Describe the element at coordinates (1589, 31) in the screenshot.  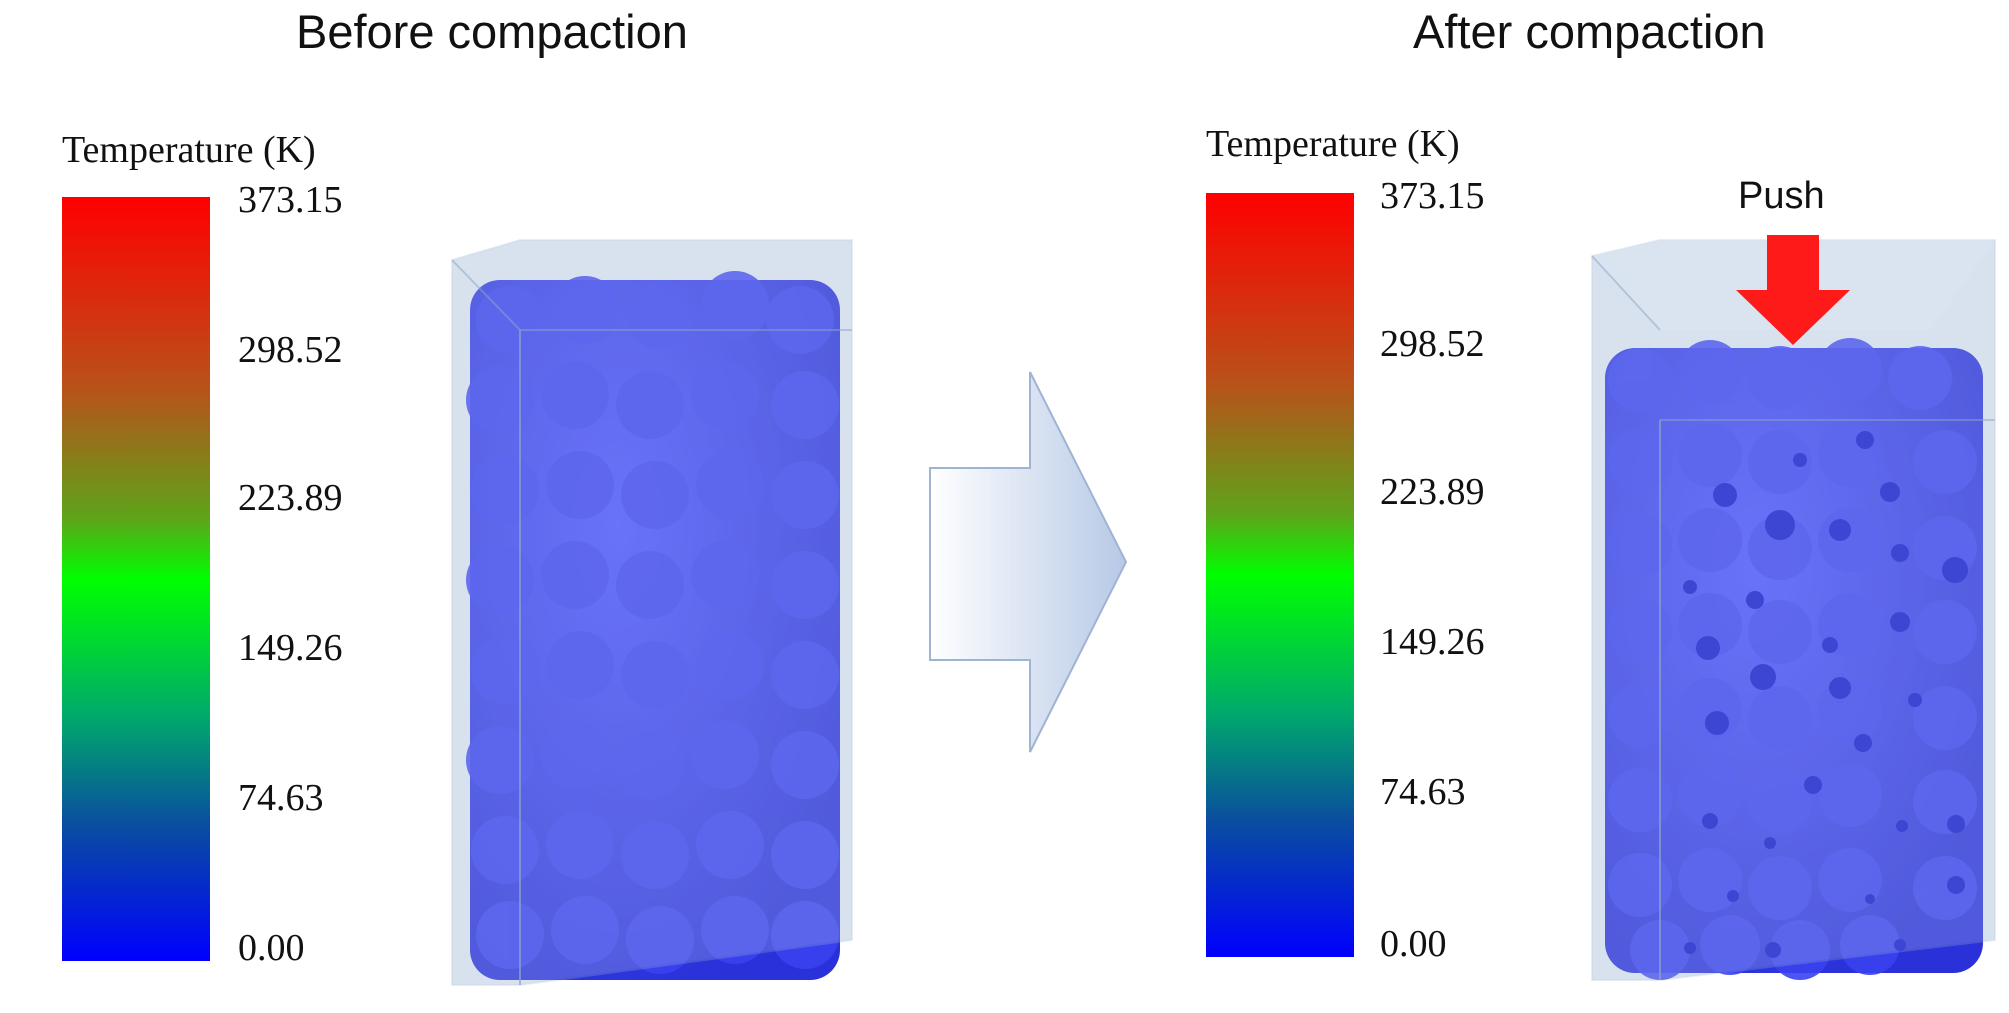
I see `after-title: After compaction` at that location.